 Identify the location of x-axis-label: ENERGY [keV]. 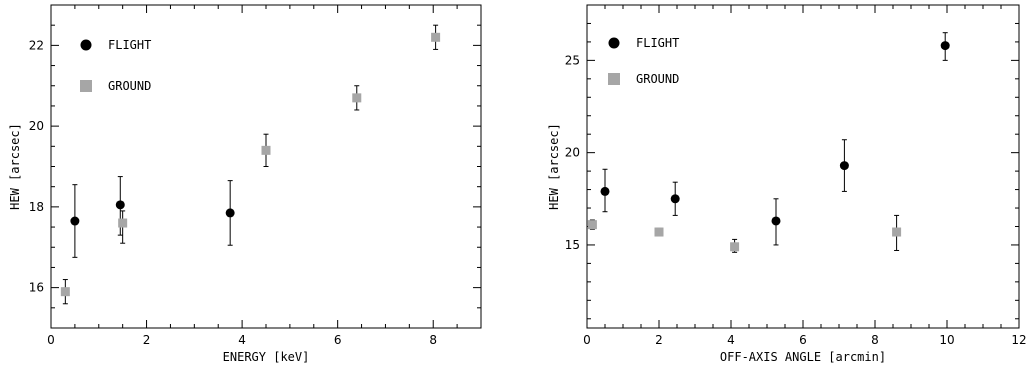
(266, 357).